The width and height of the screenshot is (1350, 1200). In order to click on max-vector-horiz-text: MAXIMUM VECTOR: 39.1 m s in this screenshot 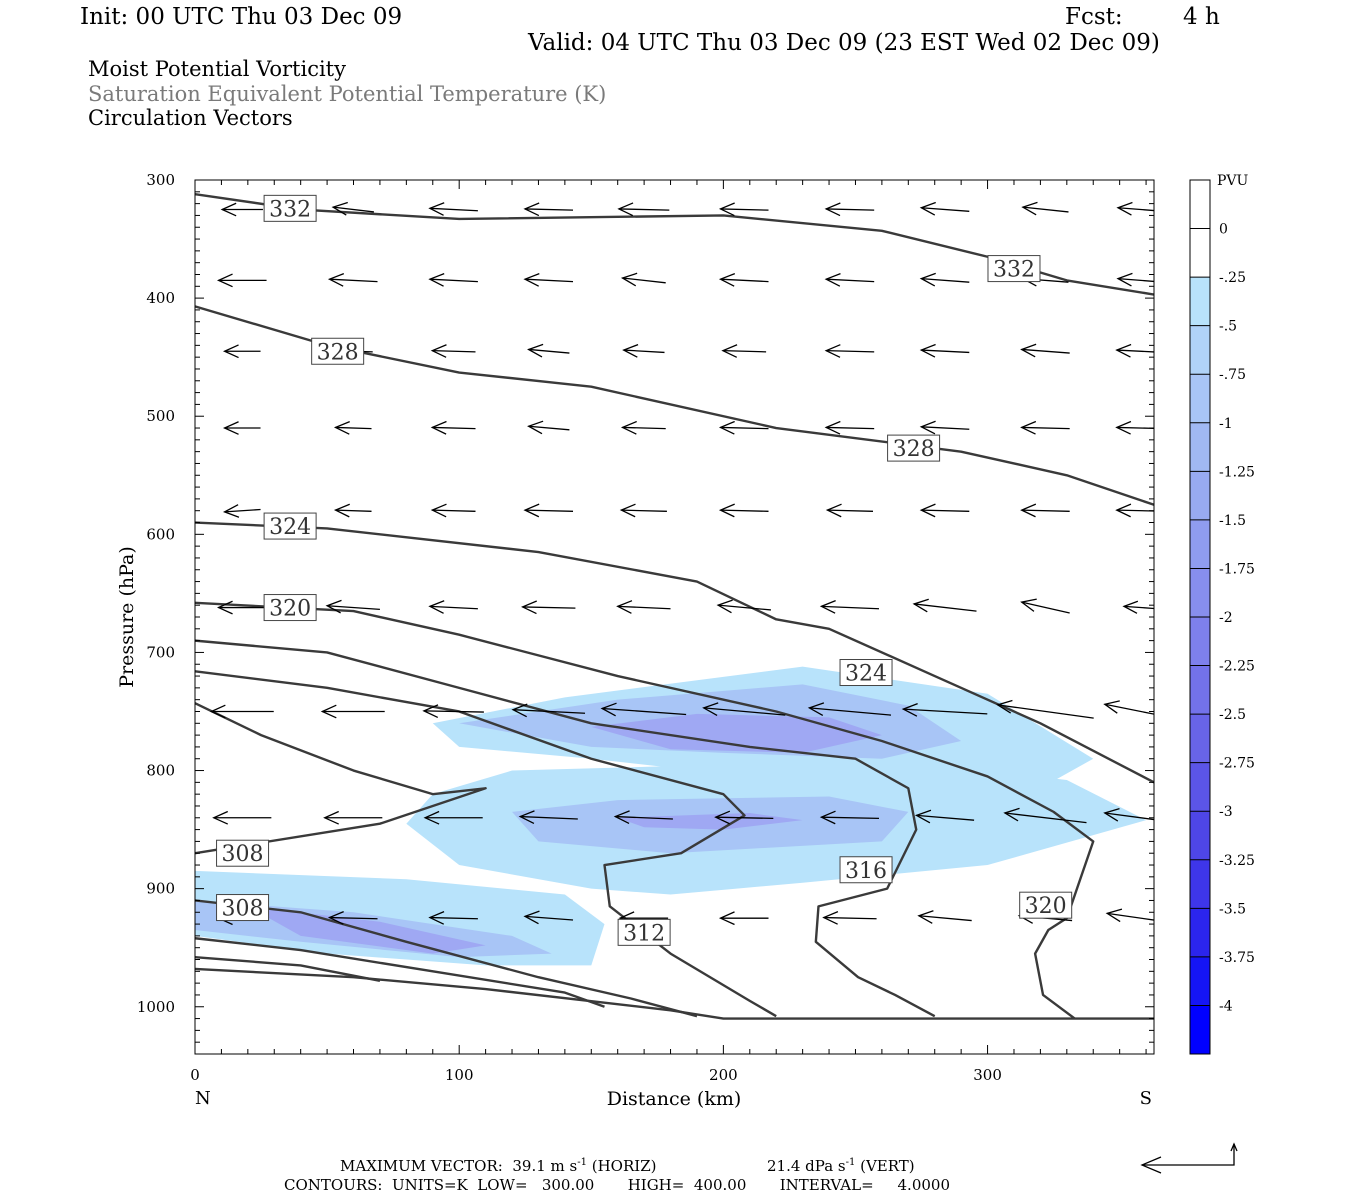, I will do `click(459, 1166)`.